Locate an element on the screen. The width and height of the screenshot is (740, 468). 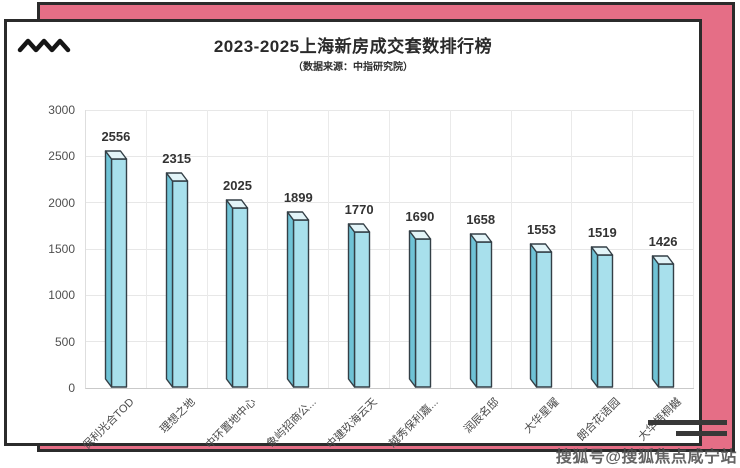
bar-value-label: 2315 is located at coordinates (177, 158).